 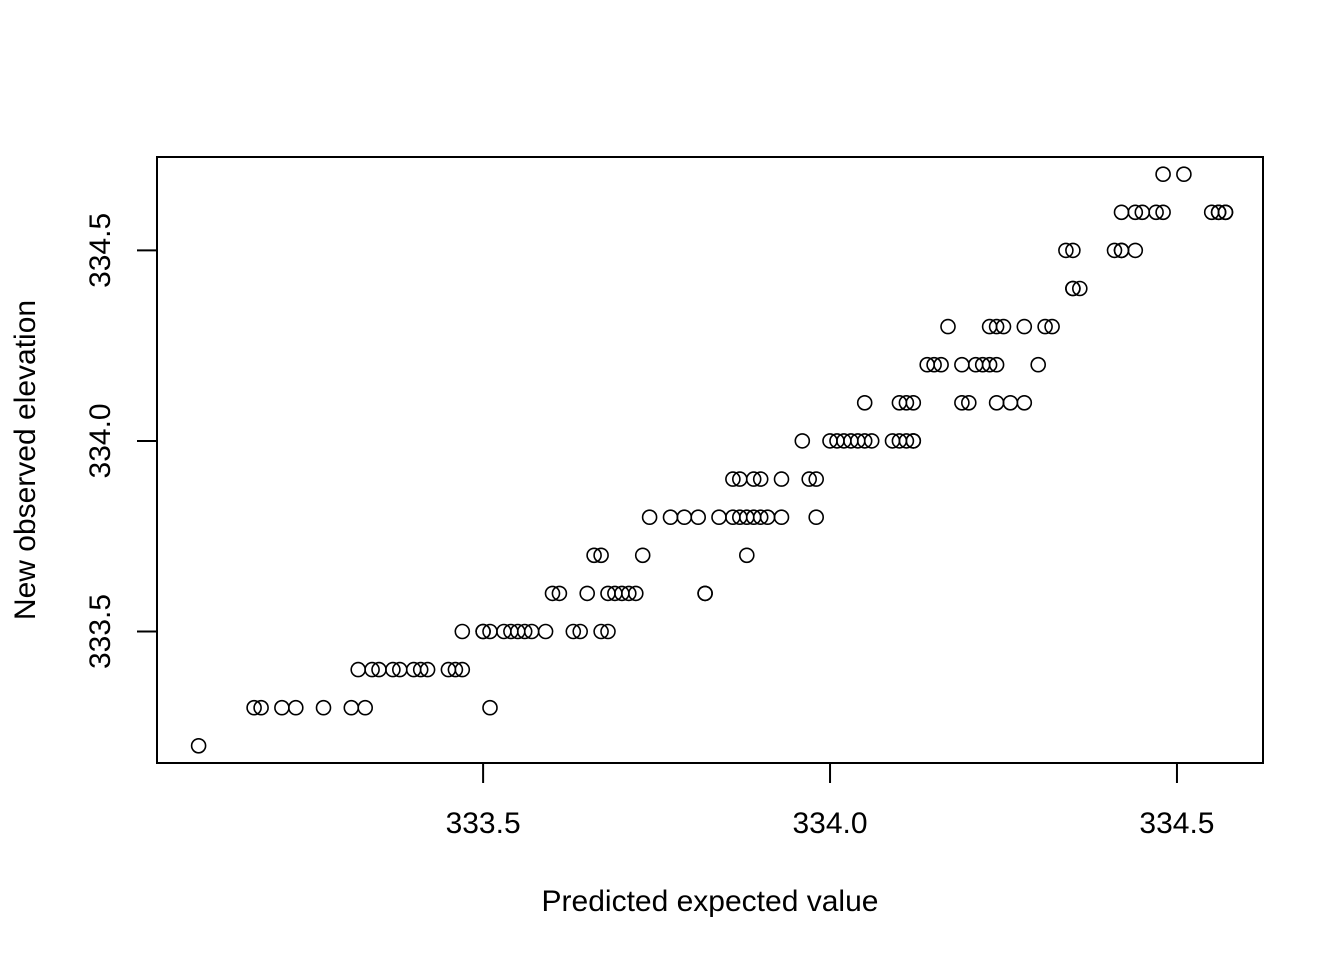 I want to click on y-axis-label: New observed elevation, so click(x=25, y=460).